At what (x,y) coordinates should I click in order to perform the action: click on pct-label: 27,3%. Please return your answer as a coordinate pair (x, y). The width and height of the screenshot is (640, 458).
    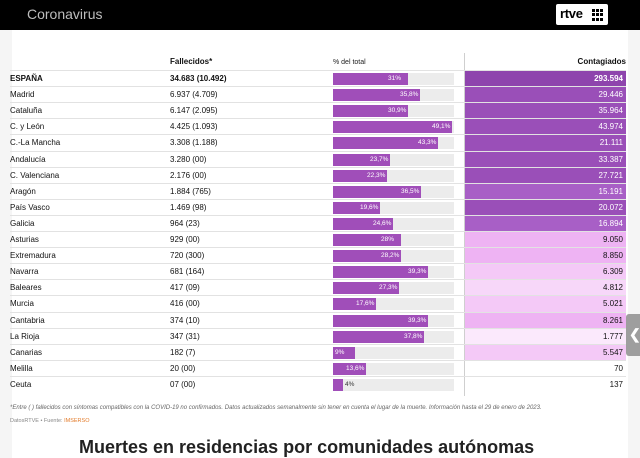
    Looking at the image, I should click on (388, 288).